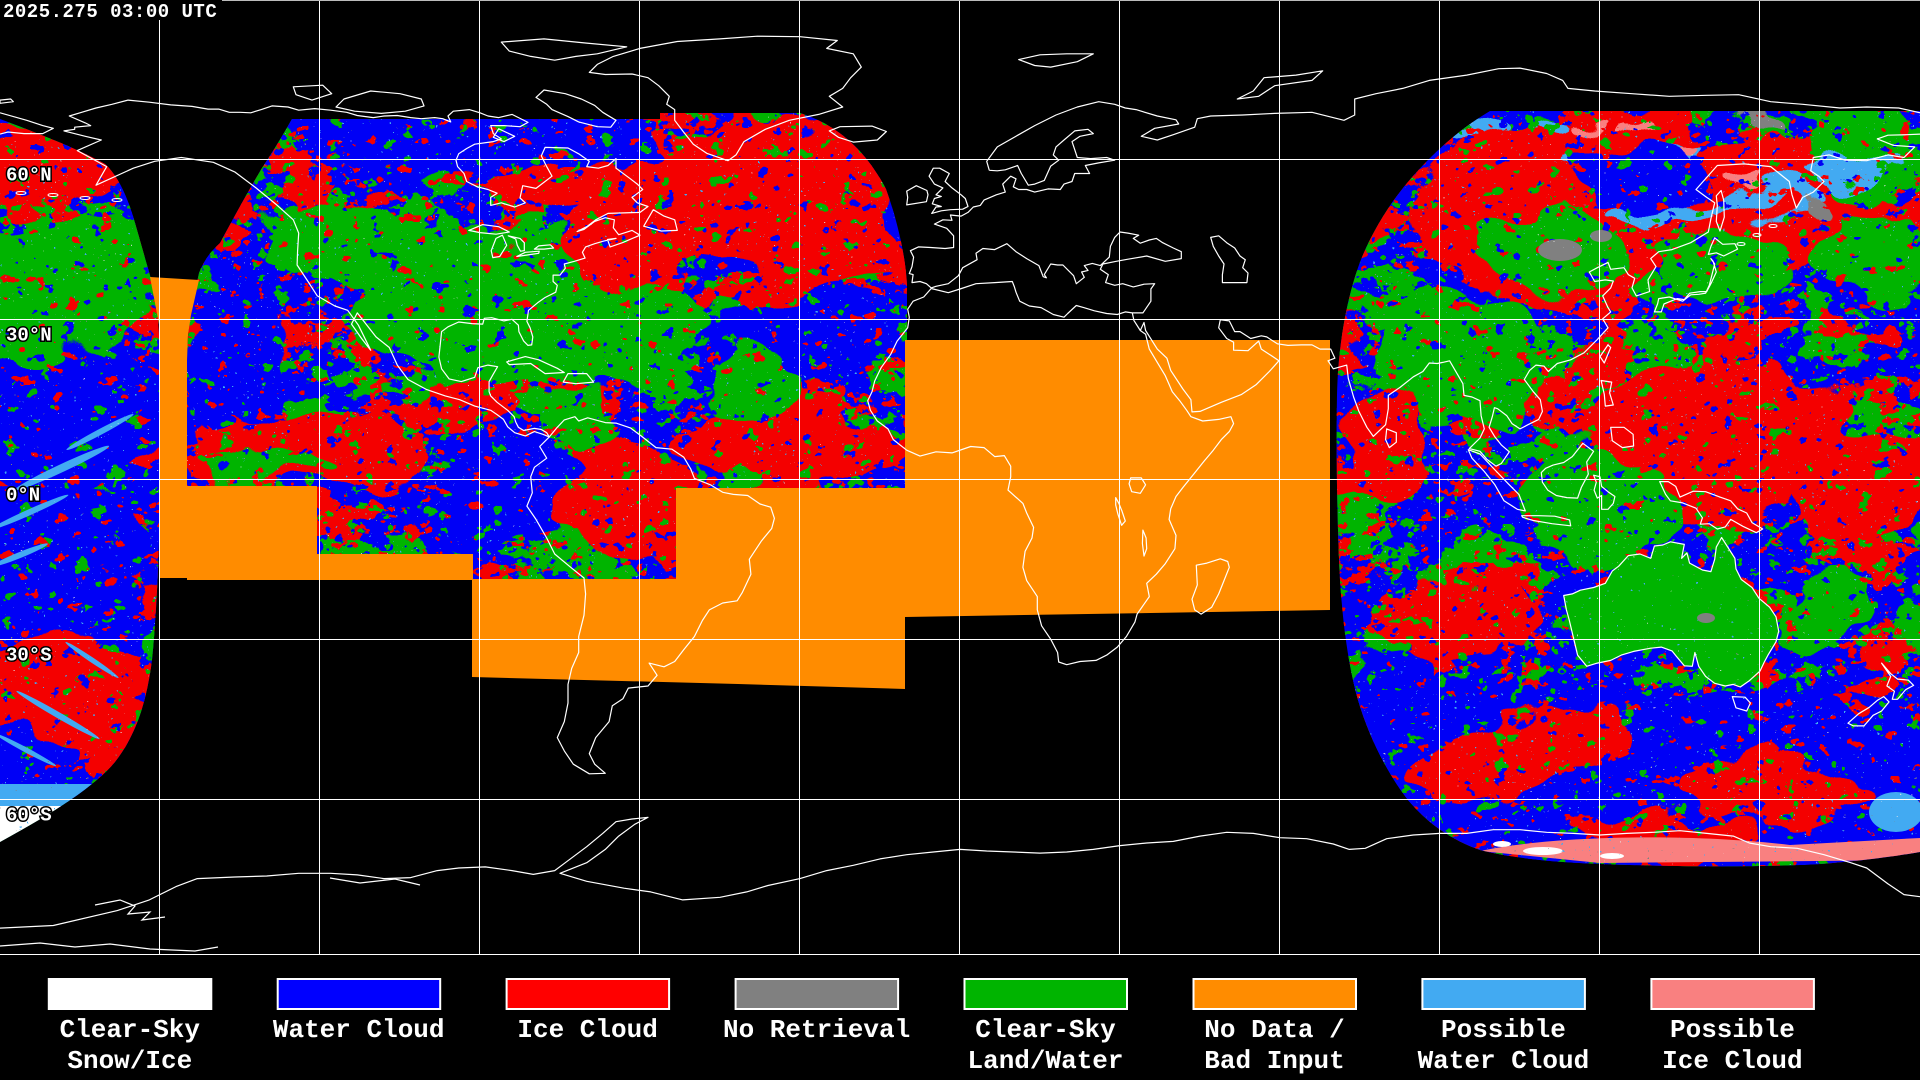  I want to click on svg-text: 60°N, so click(29, 176).